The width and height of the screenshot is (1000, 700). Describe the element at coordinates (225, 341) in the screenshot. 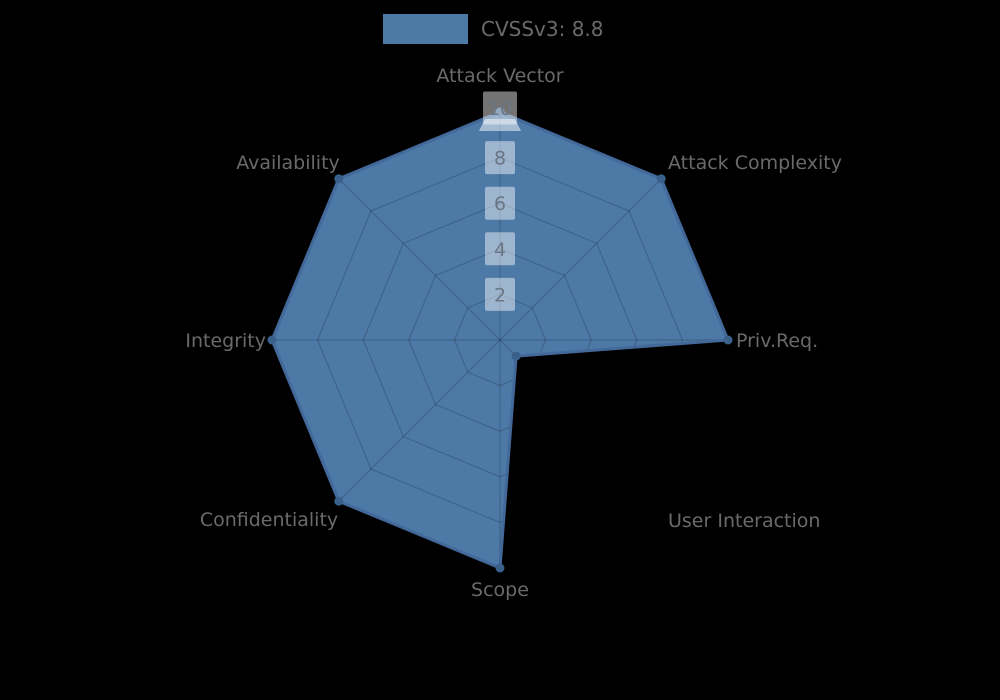

I see `axis-label-integrity: Integrity` at that location.